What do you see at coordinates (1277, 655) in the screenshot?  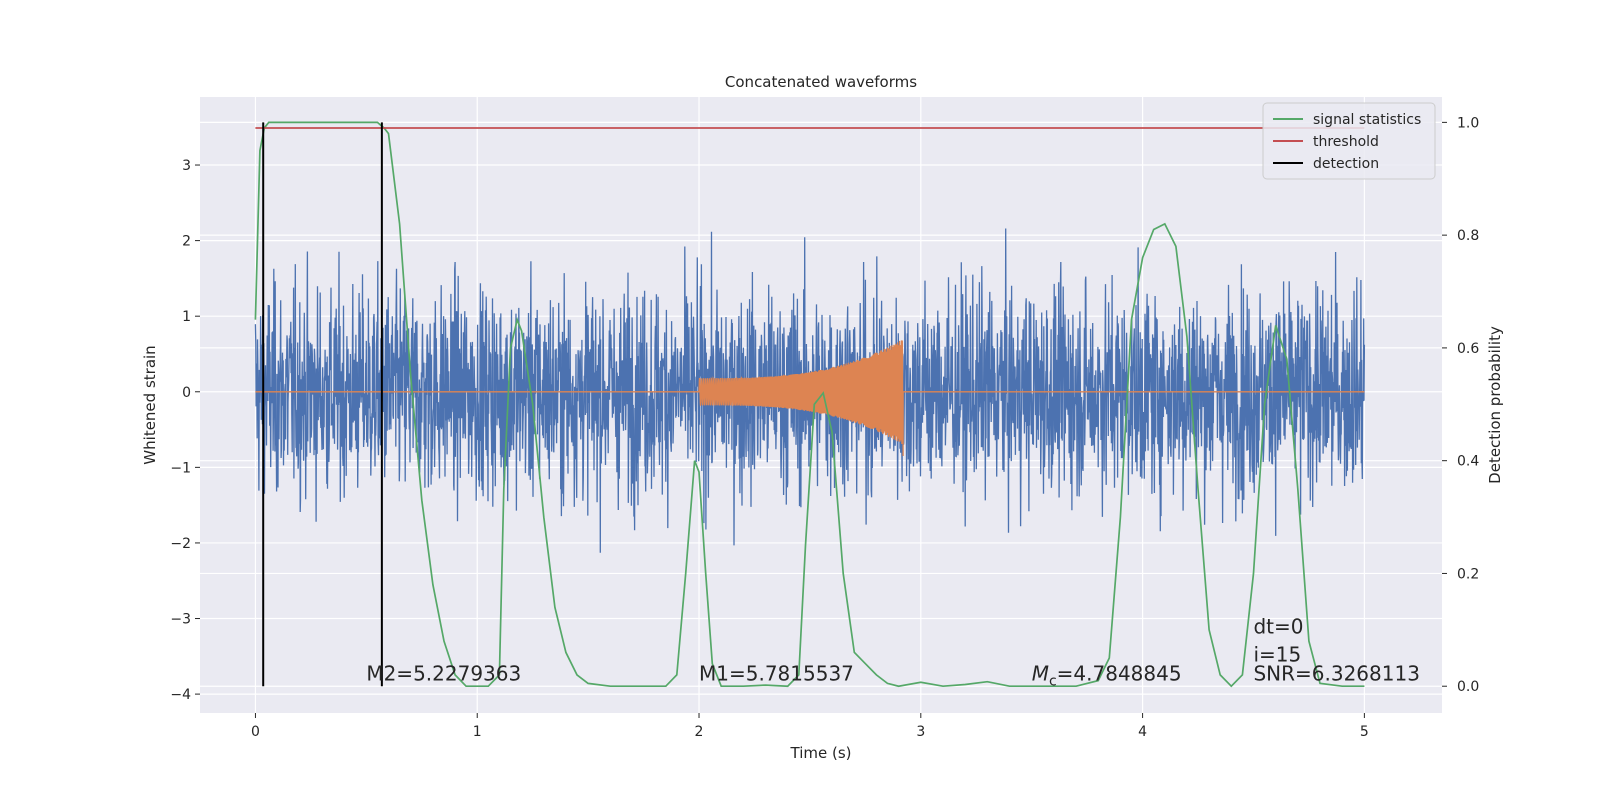 I see `annotation-text: i=15` at bounding box center [1277, 655].